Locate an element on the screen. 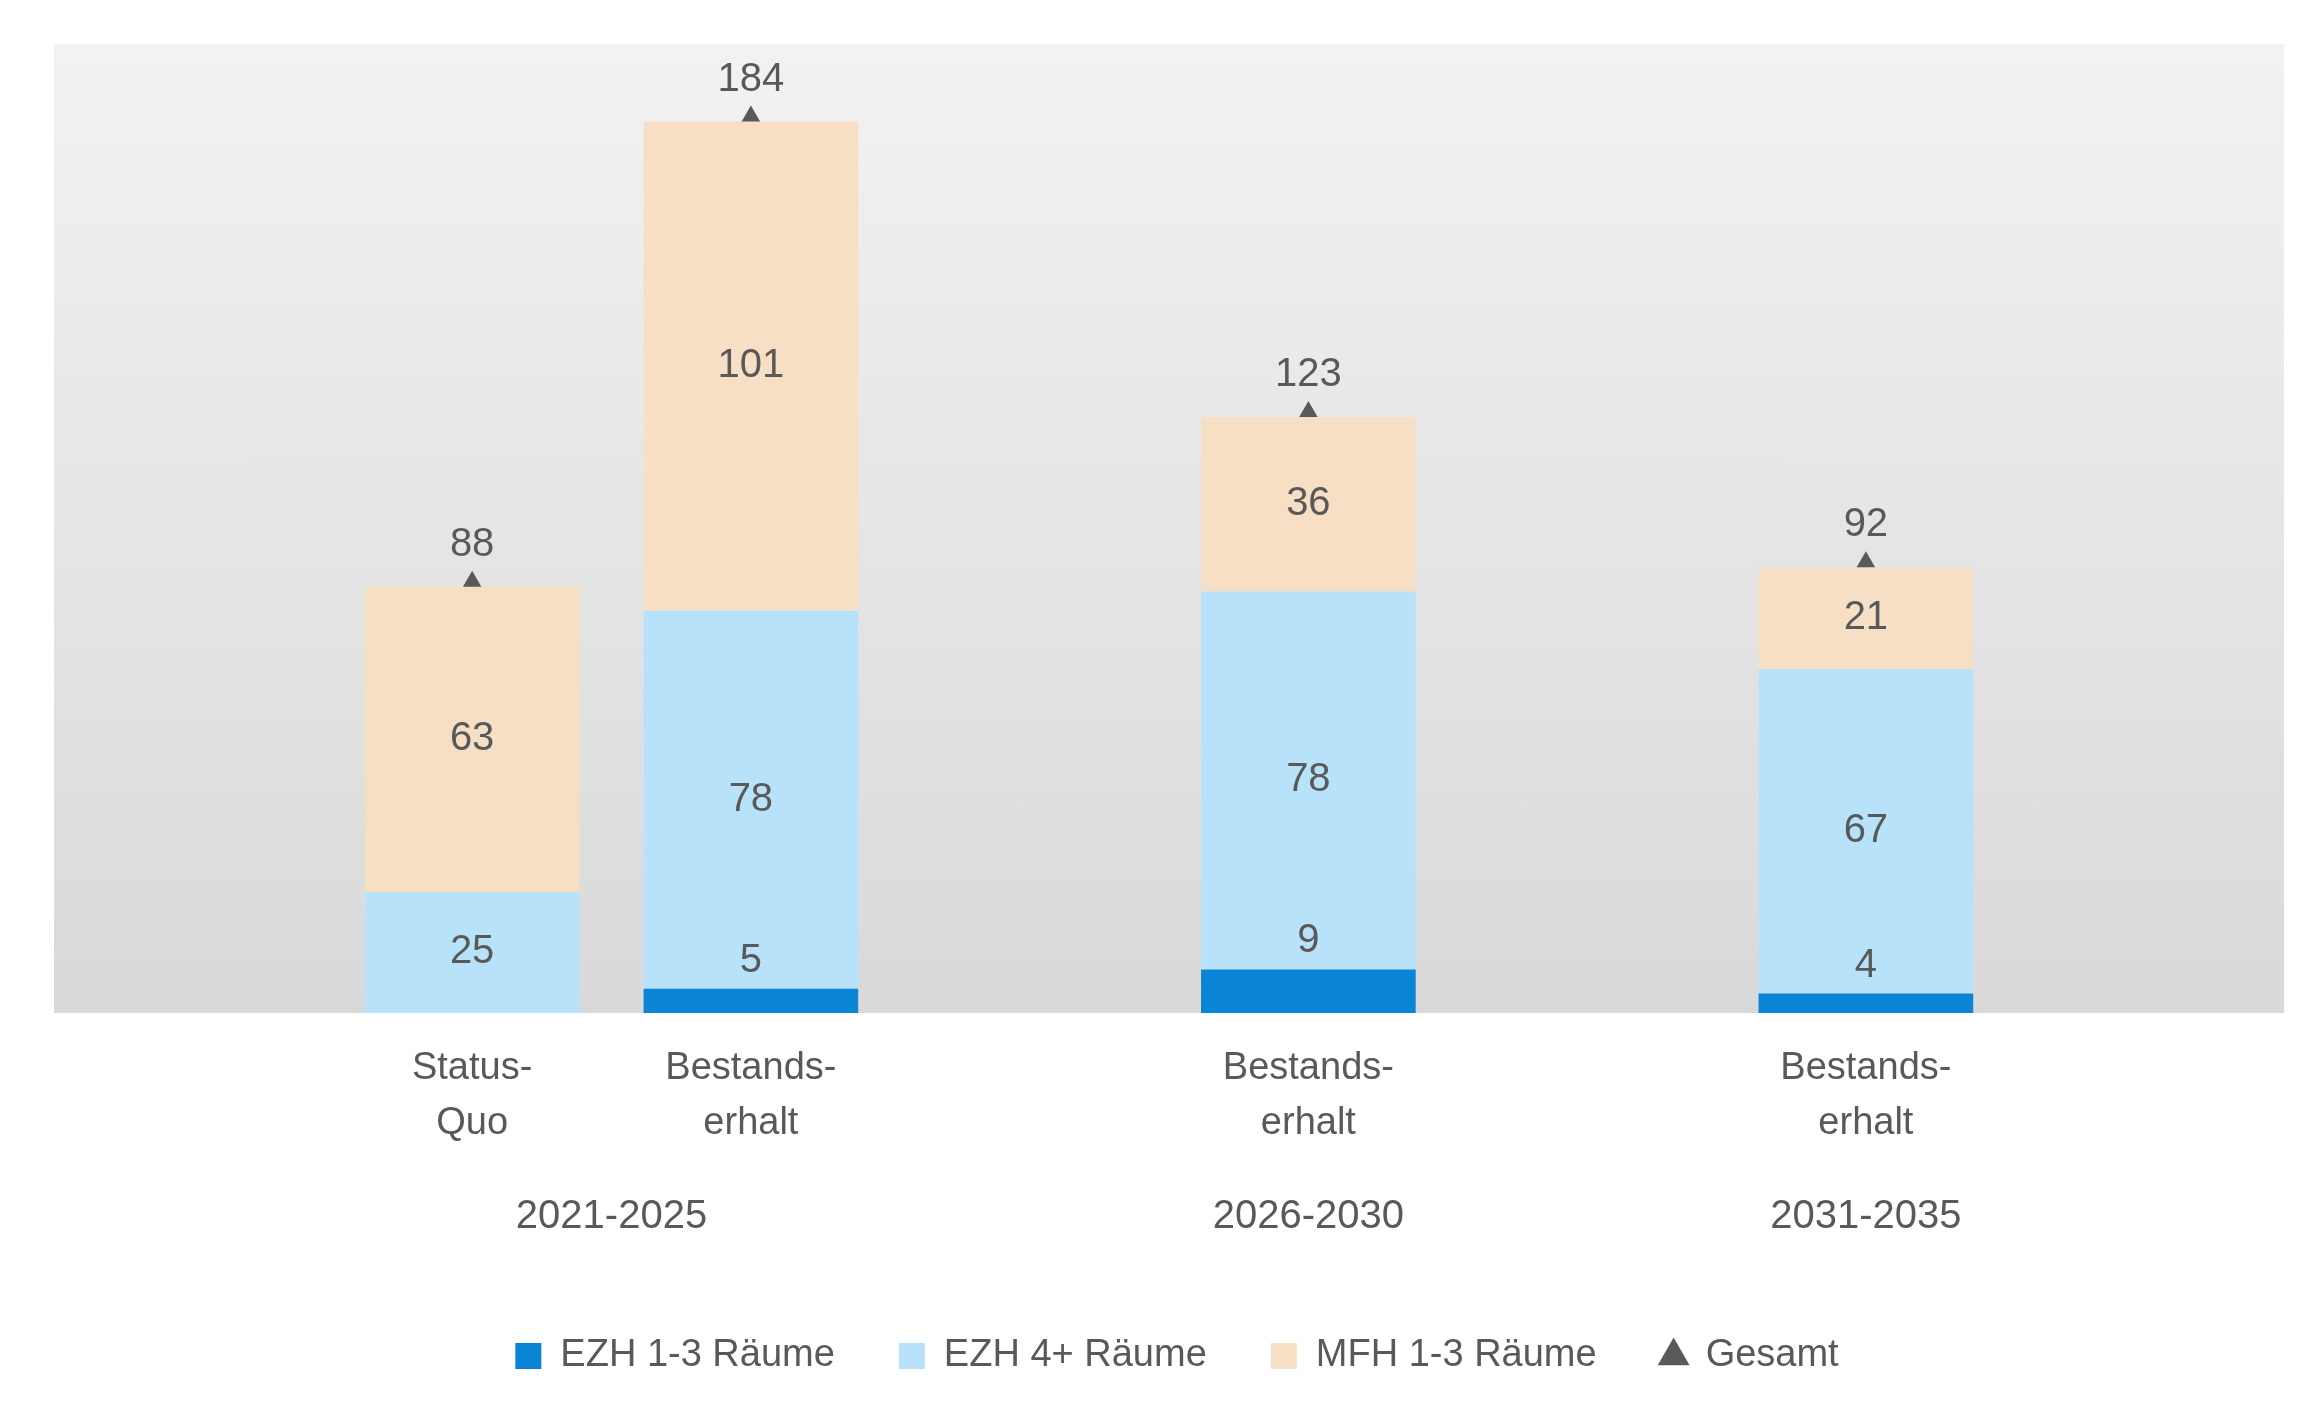 The width and height of the screenshot is (2300, 1405). legend-label: EZH 1-3 Räume is located at coordinates (697, 1353).